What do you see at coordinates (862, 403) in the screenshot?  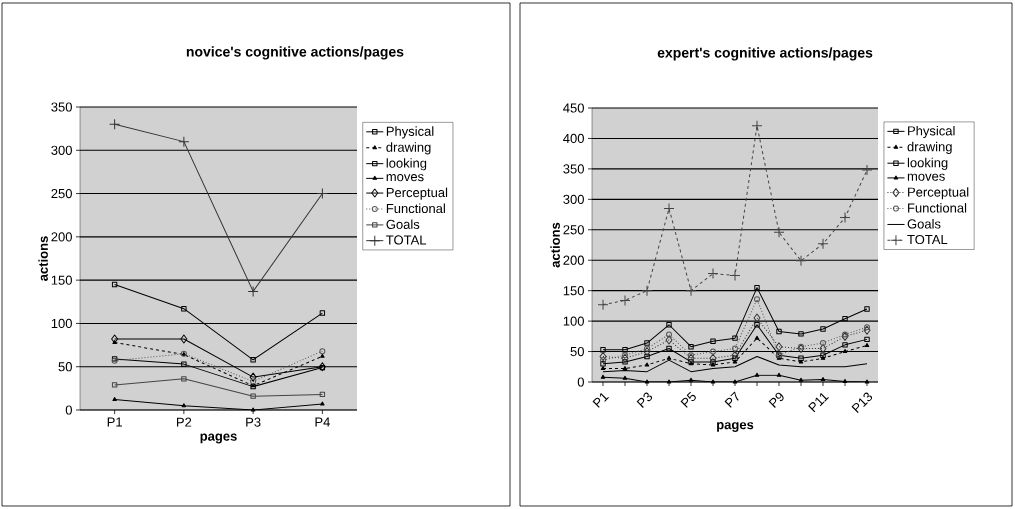 I see `x-tick-label: P13` at bounding box center [862, 403].